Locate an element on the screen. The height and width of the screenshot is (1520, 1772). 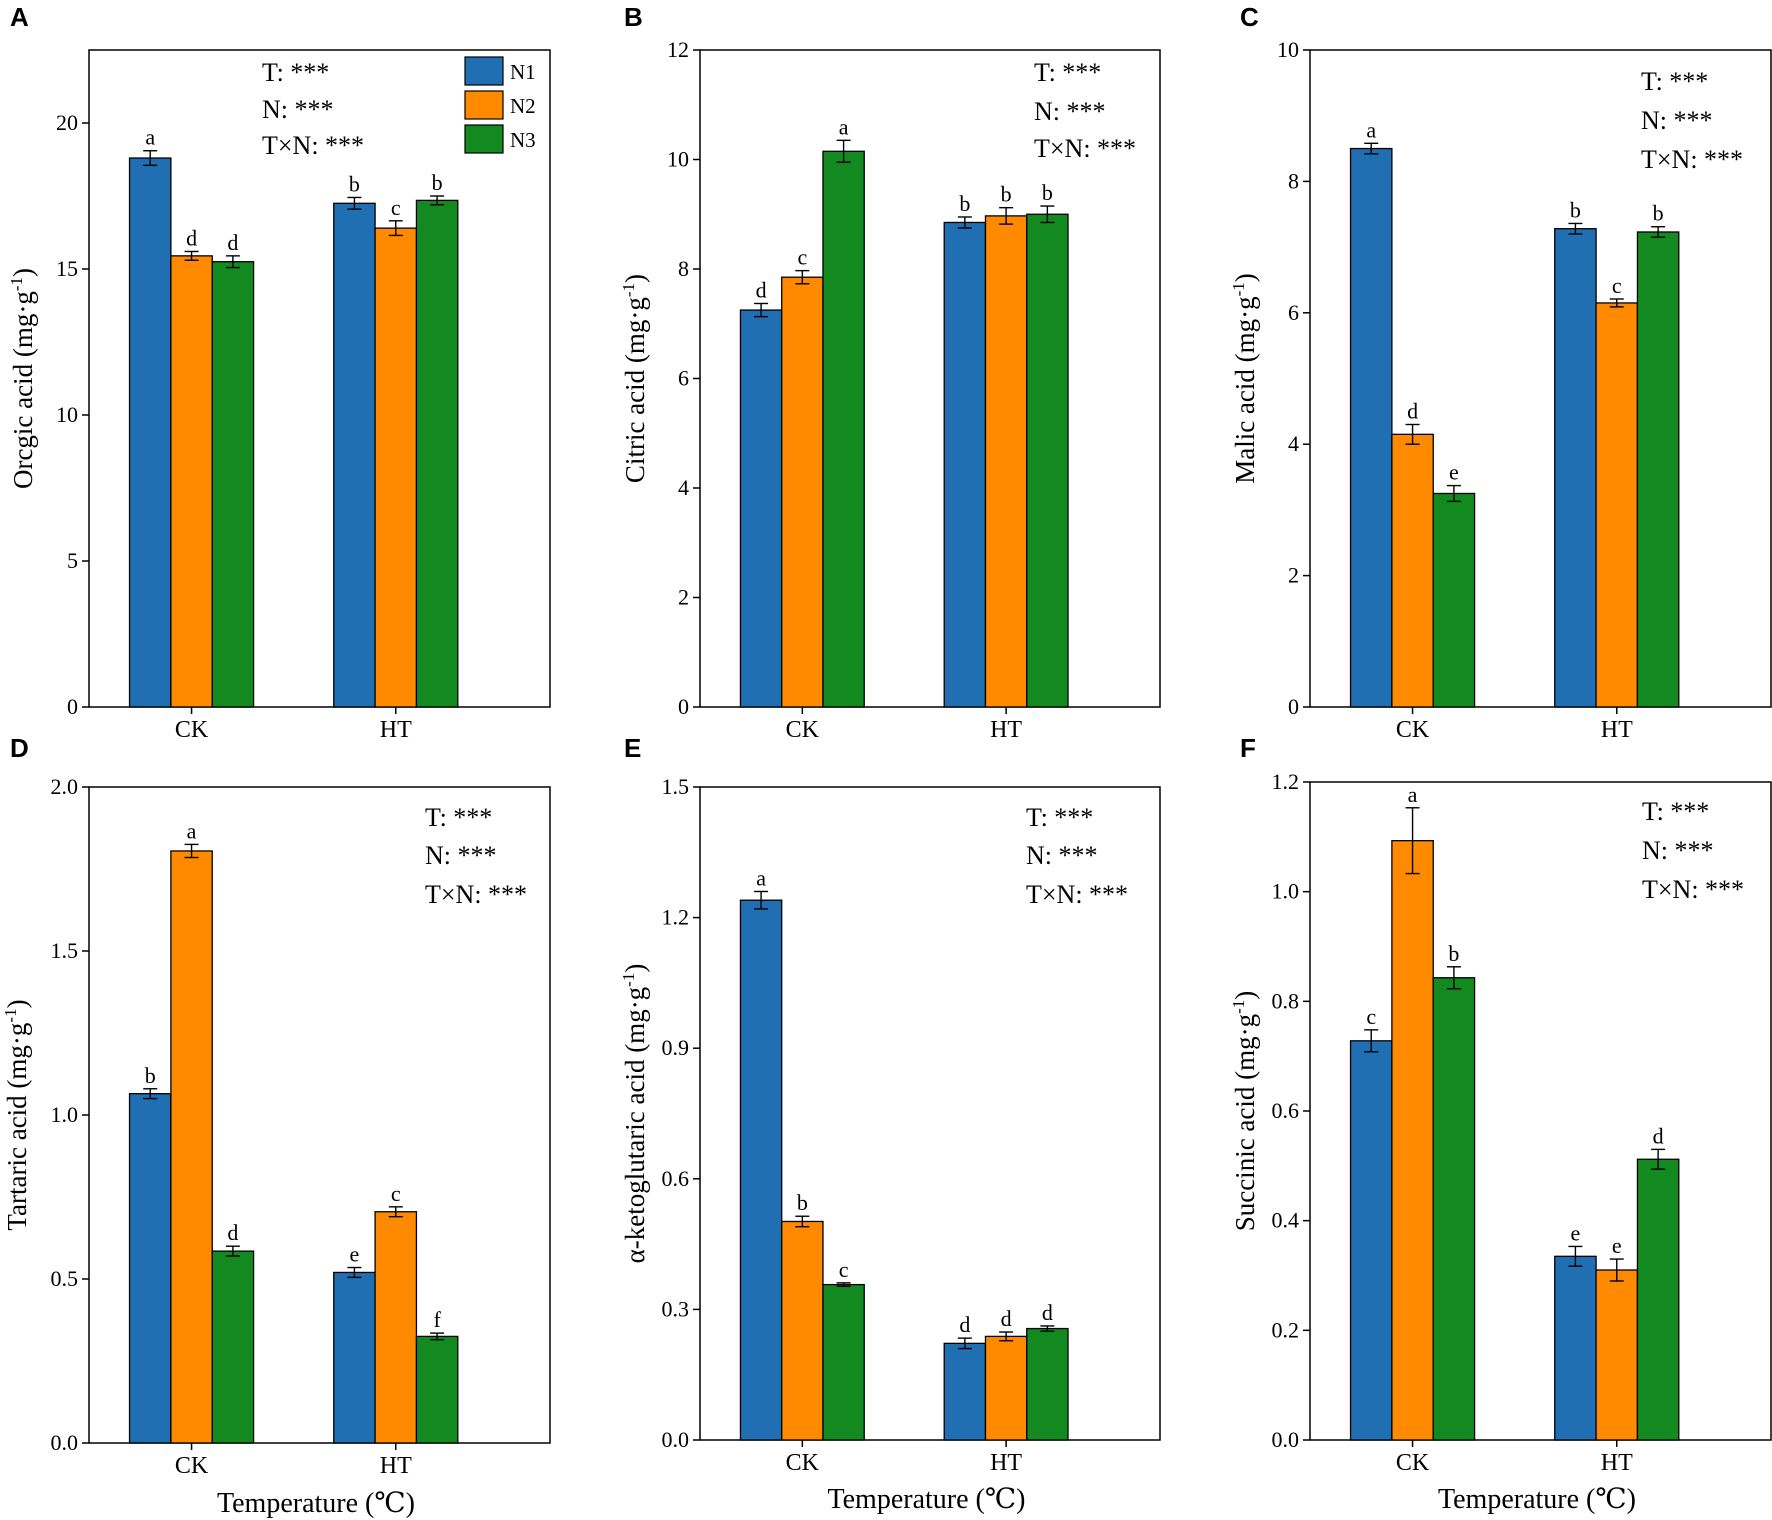
y-tick-label: 20 is located at coordinates (67, 122).